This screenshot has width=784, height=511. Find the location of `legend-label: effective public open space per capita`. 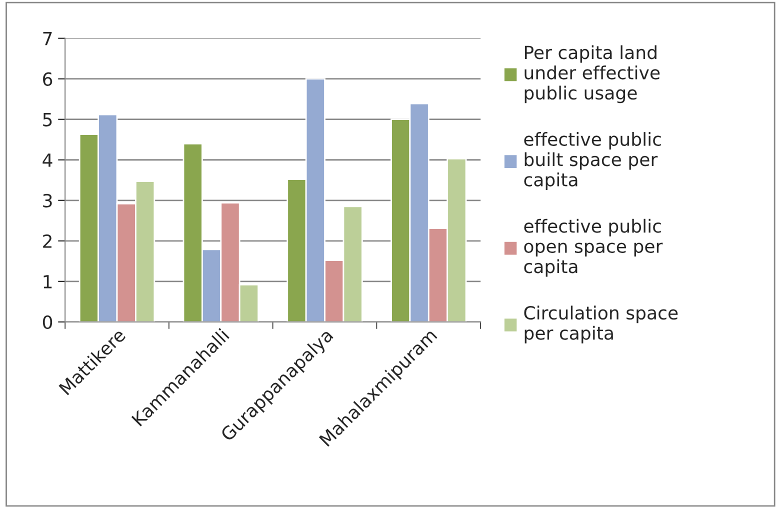

legend-label: effective public open space per capita is located at coordinates (593, 247).